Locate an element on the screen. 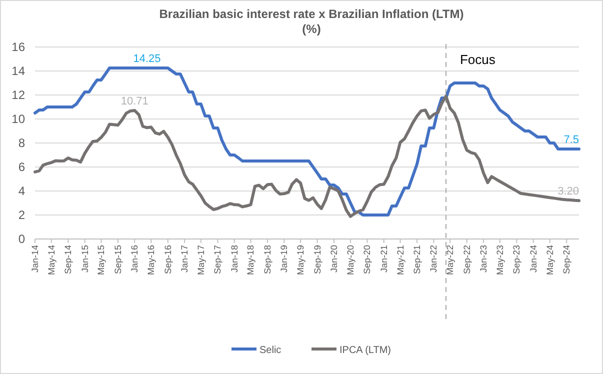  y-tick-label: 12 is located at coordinates (19, 95).